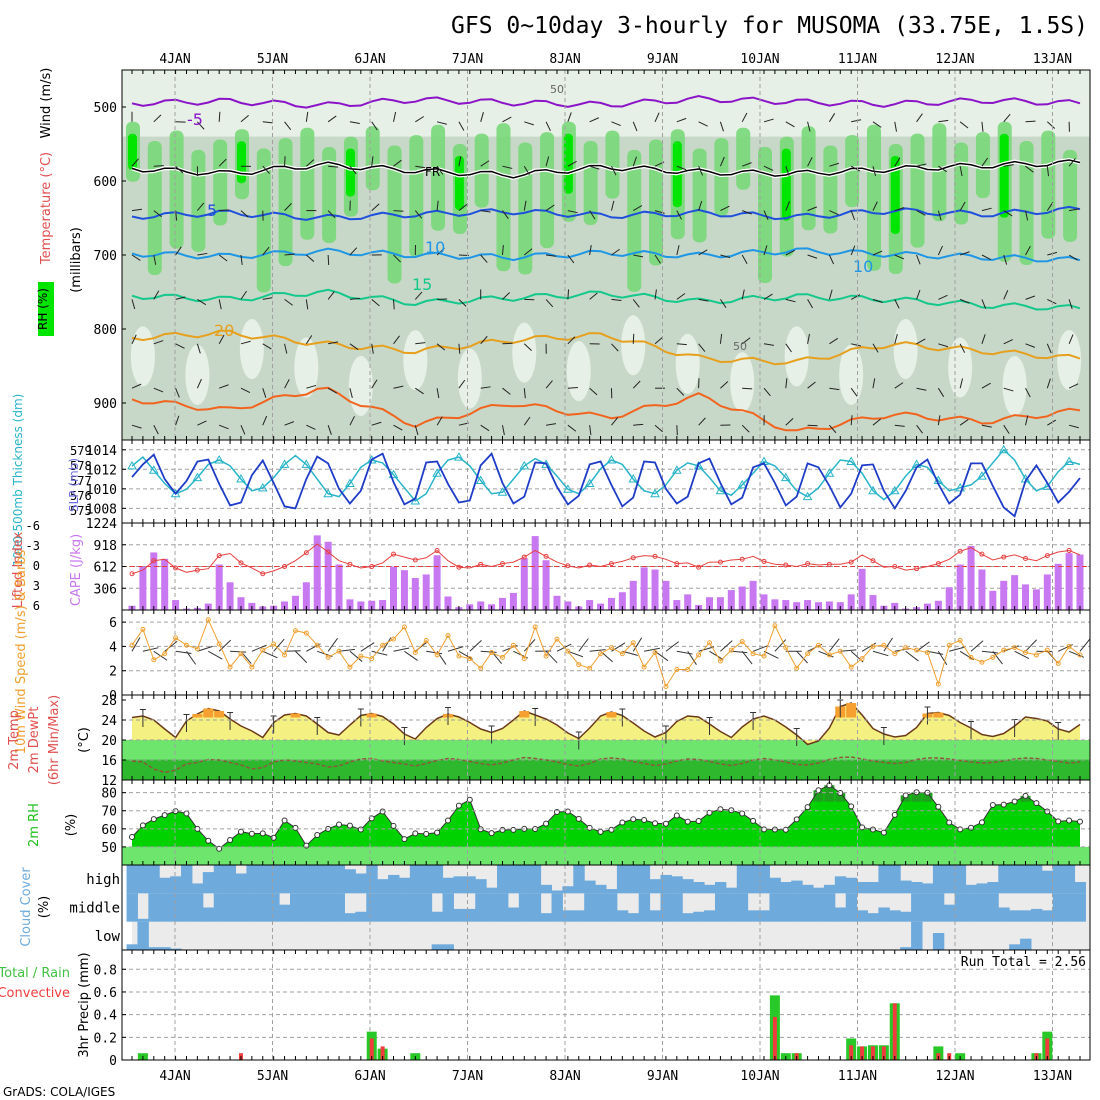 This screenshot has height=1100, width=1100. I want to click on rh-dry-upper, so click(606, 103).